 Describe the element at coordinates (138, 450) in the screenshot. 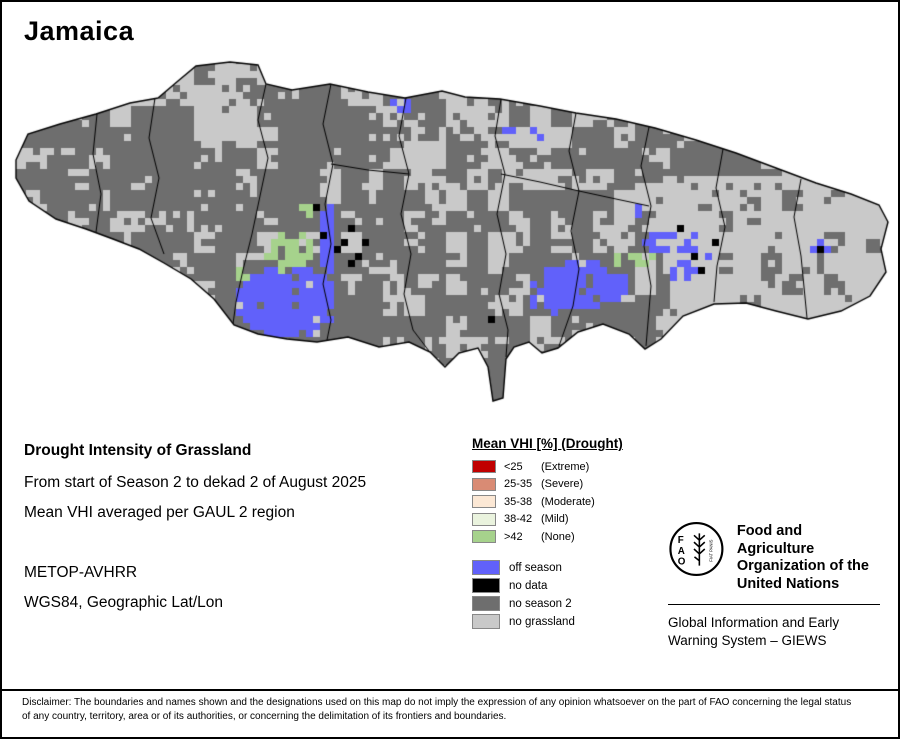

I see `info-product-title: Drought Intensity of Grassland` at that location.